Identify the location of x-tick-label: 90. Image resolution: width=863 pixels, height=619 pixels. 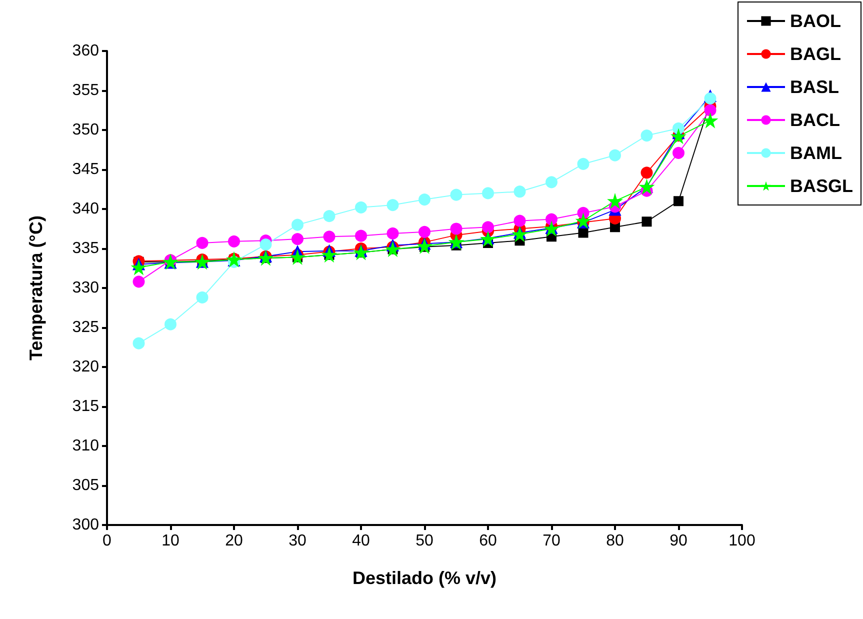
(679, 541).